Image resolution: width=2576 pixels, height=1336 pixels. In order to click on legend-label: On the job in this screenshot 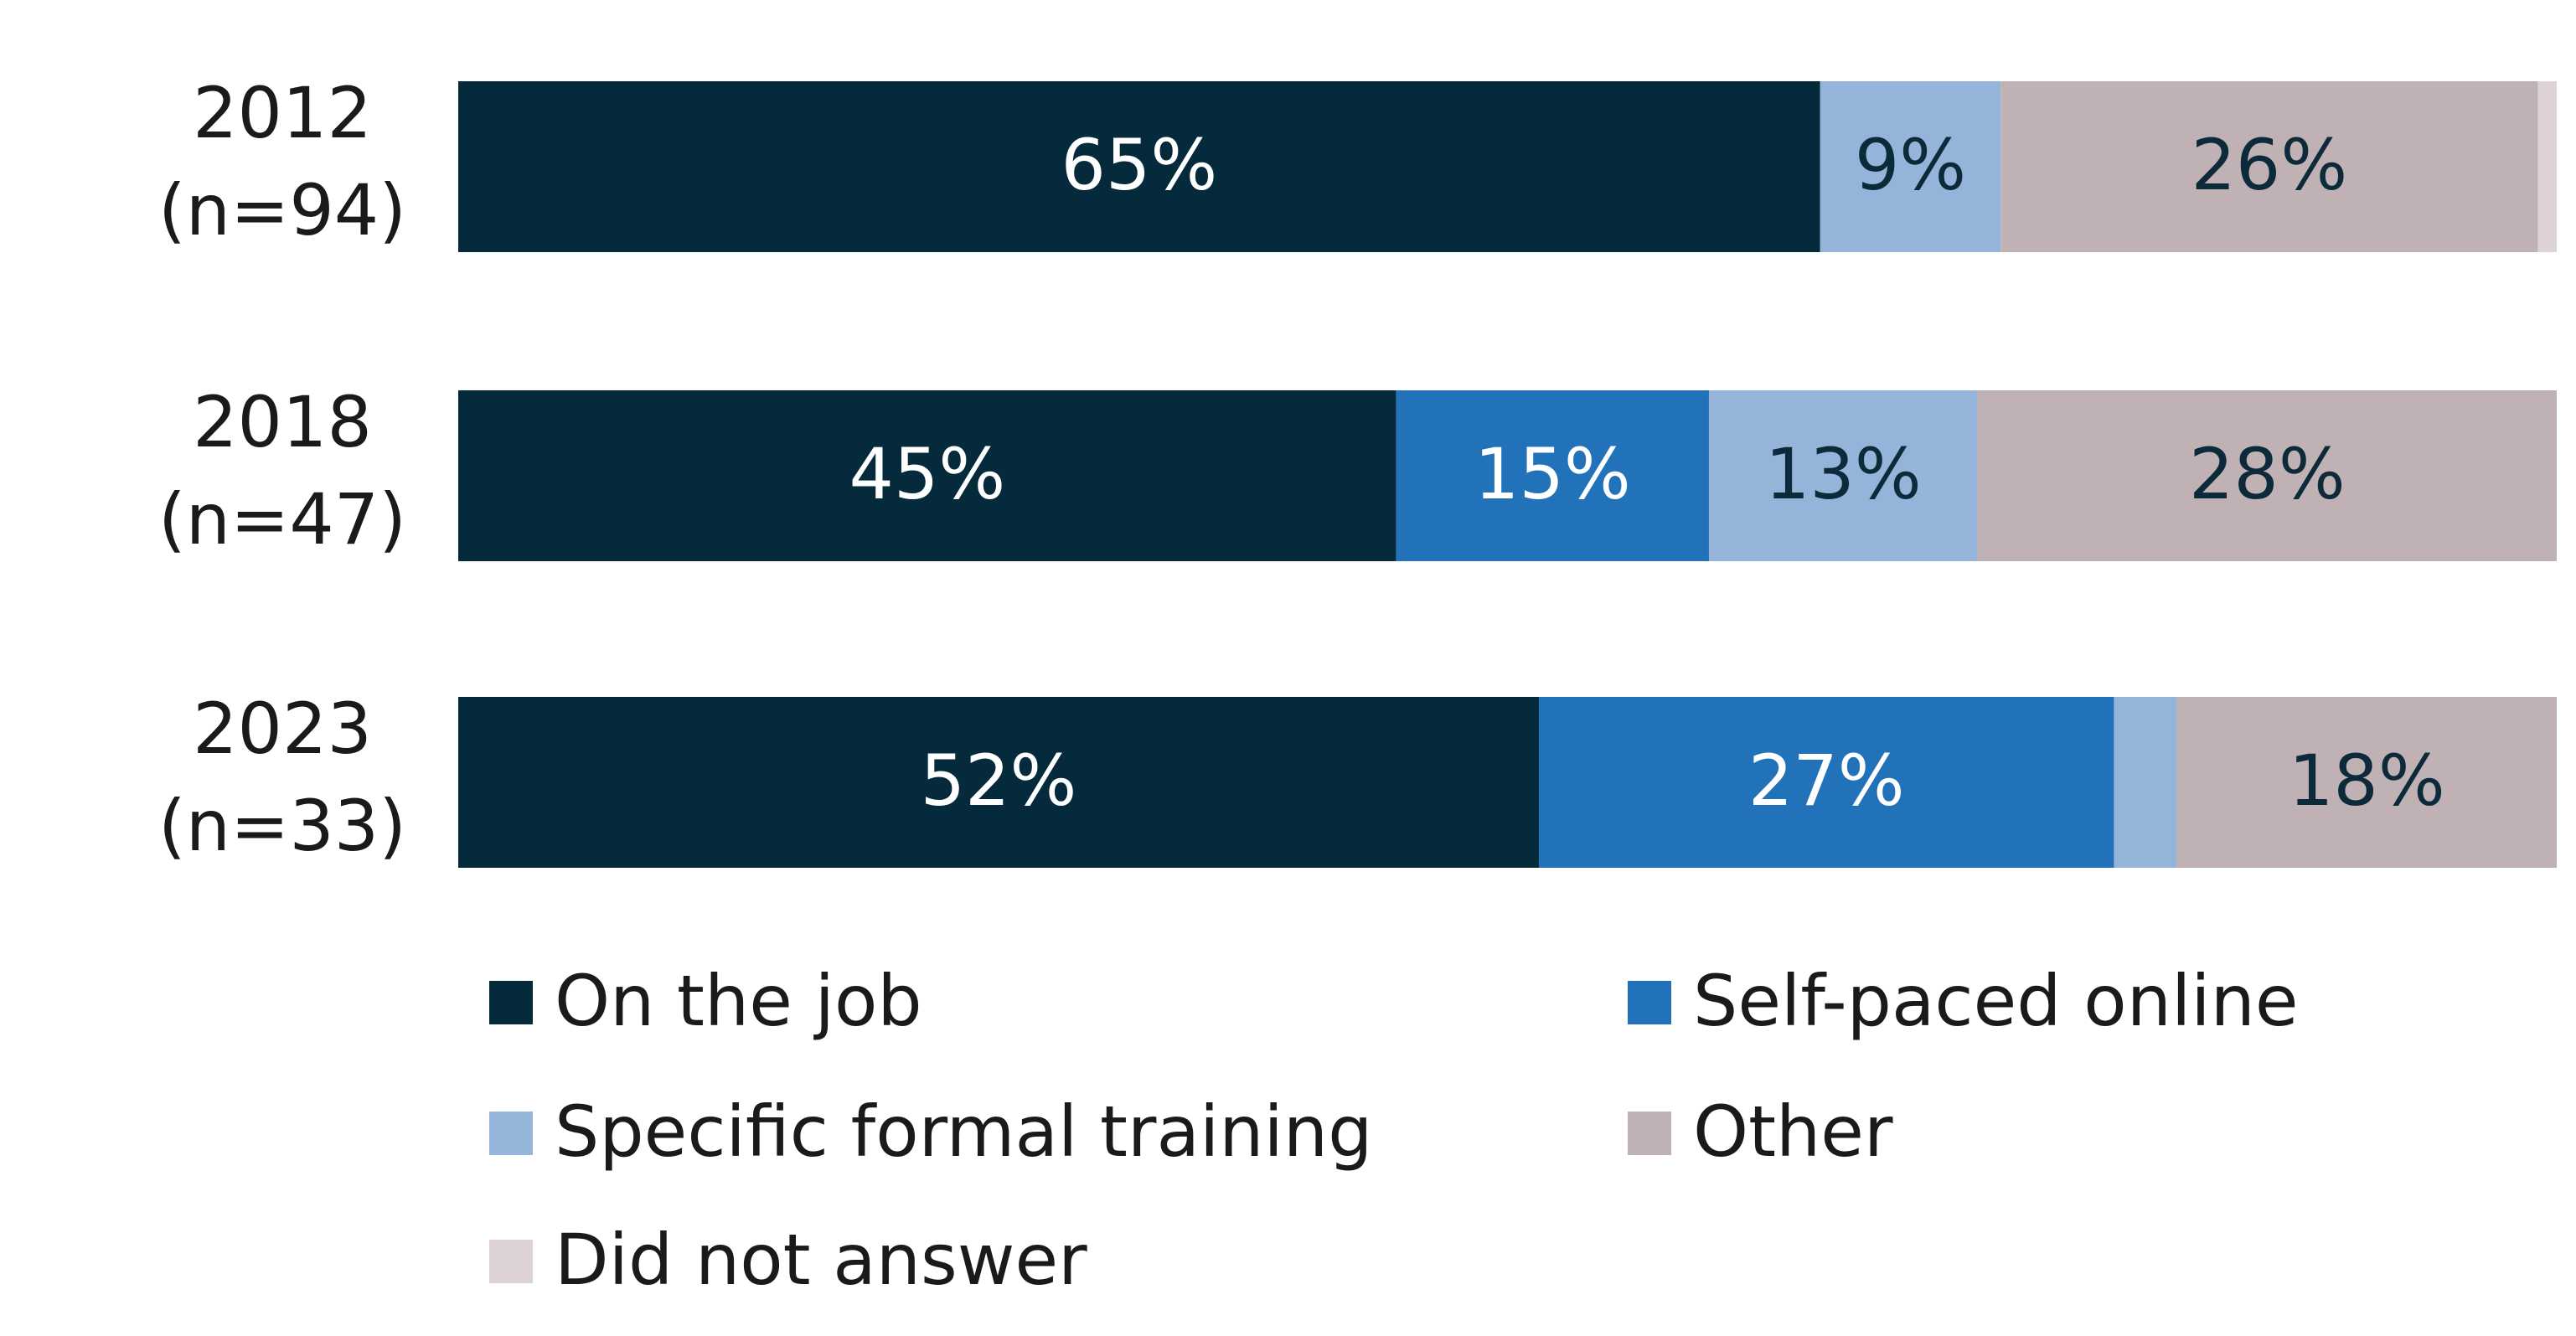, I will do `click(738, 1001)`.